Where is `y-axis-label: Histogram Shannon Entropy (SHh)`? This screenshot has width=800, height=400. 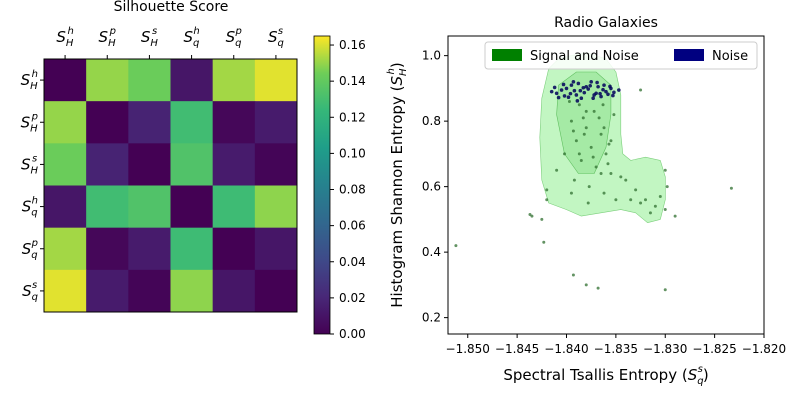
y-axis-label: Histogram Shannon Entropy (SHh) is located at coordinates (397, 184).